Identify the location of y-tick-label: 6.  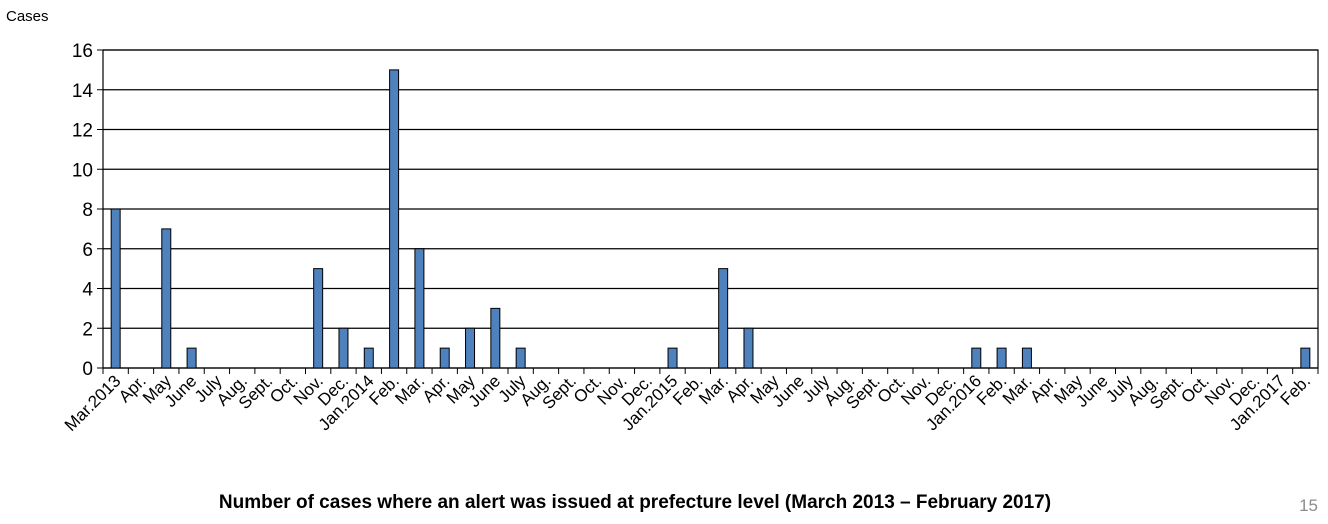
(87, 250).